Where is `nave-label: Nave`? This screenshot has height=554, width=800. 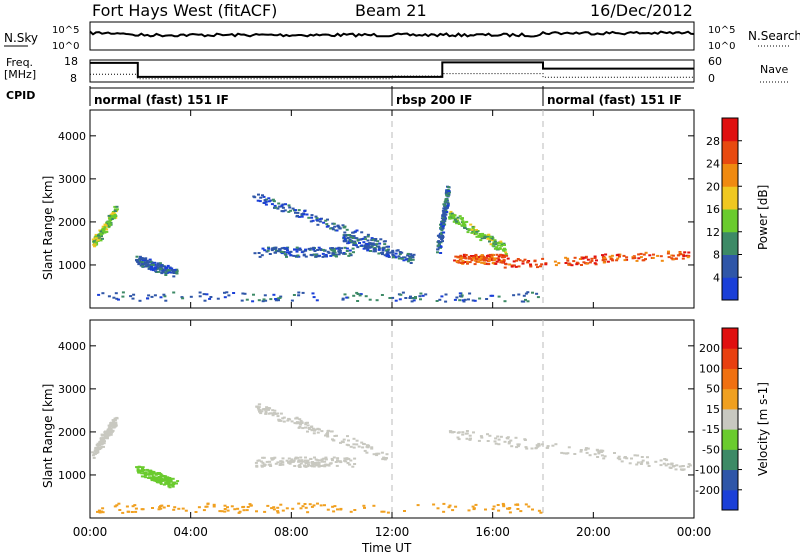 nave-label: Nave is located at coordinates (774, 69).